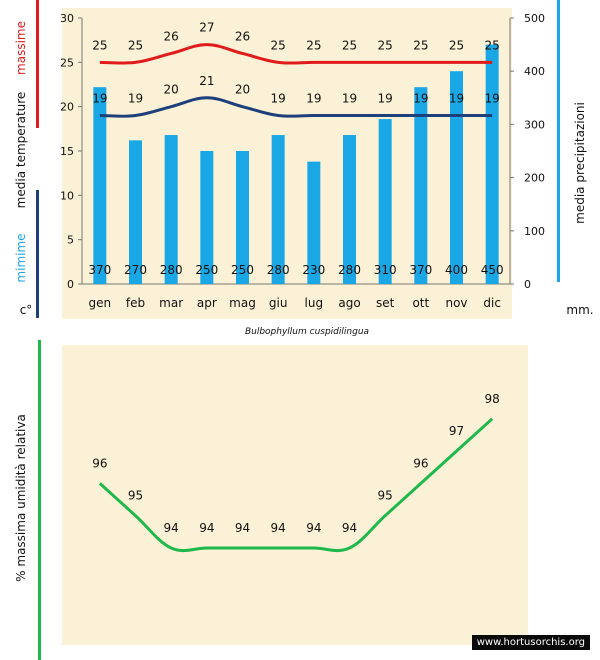 Image resolution: width=600 pixels, height=660 pixels. What do you see at coordinates (21, 257) in the screenshot?
I see `min-axis-label: mimime` at bounding box center [21, 257].